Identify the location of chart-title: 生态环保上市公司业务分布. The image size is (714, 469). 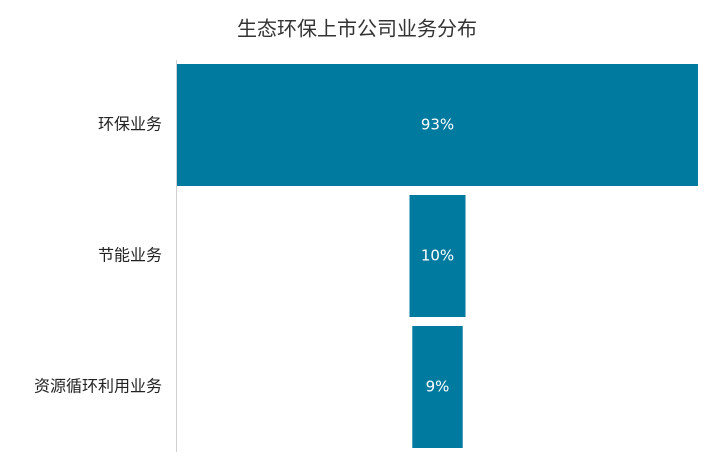
(357, 29).